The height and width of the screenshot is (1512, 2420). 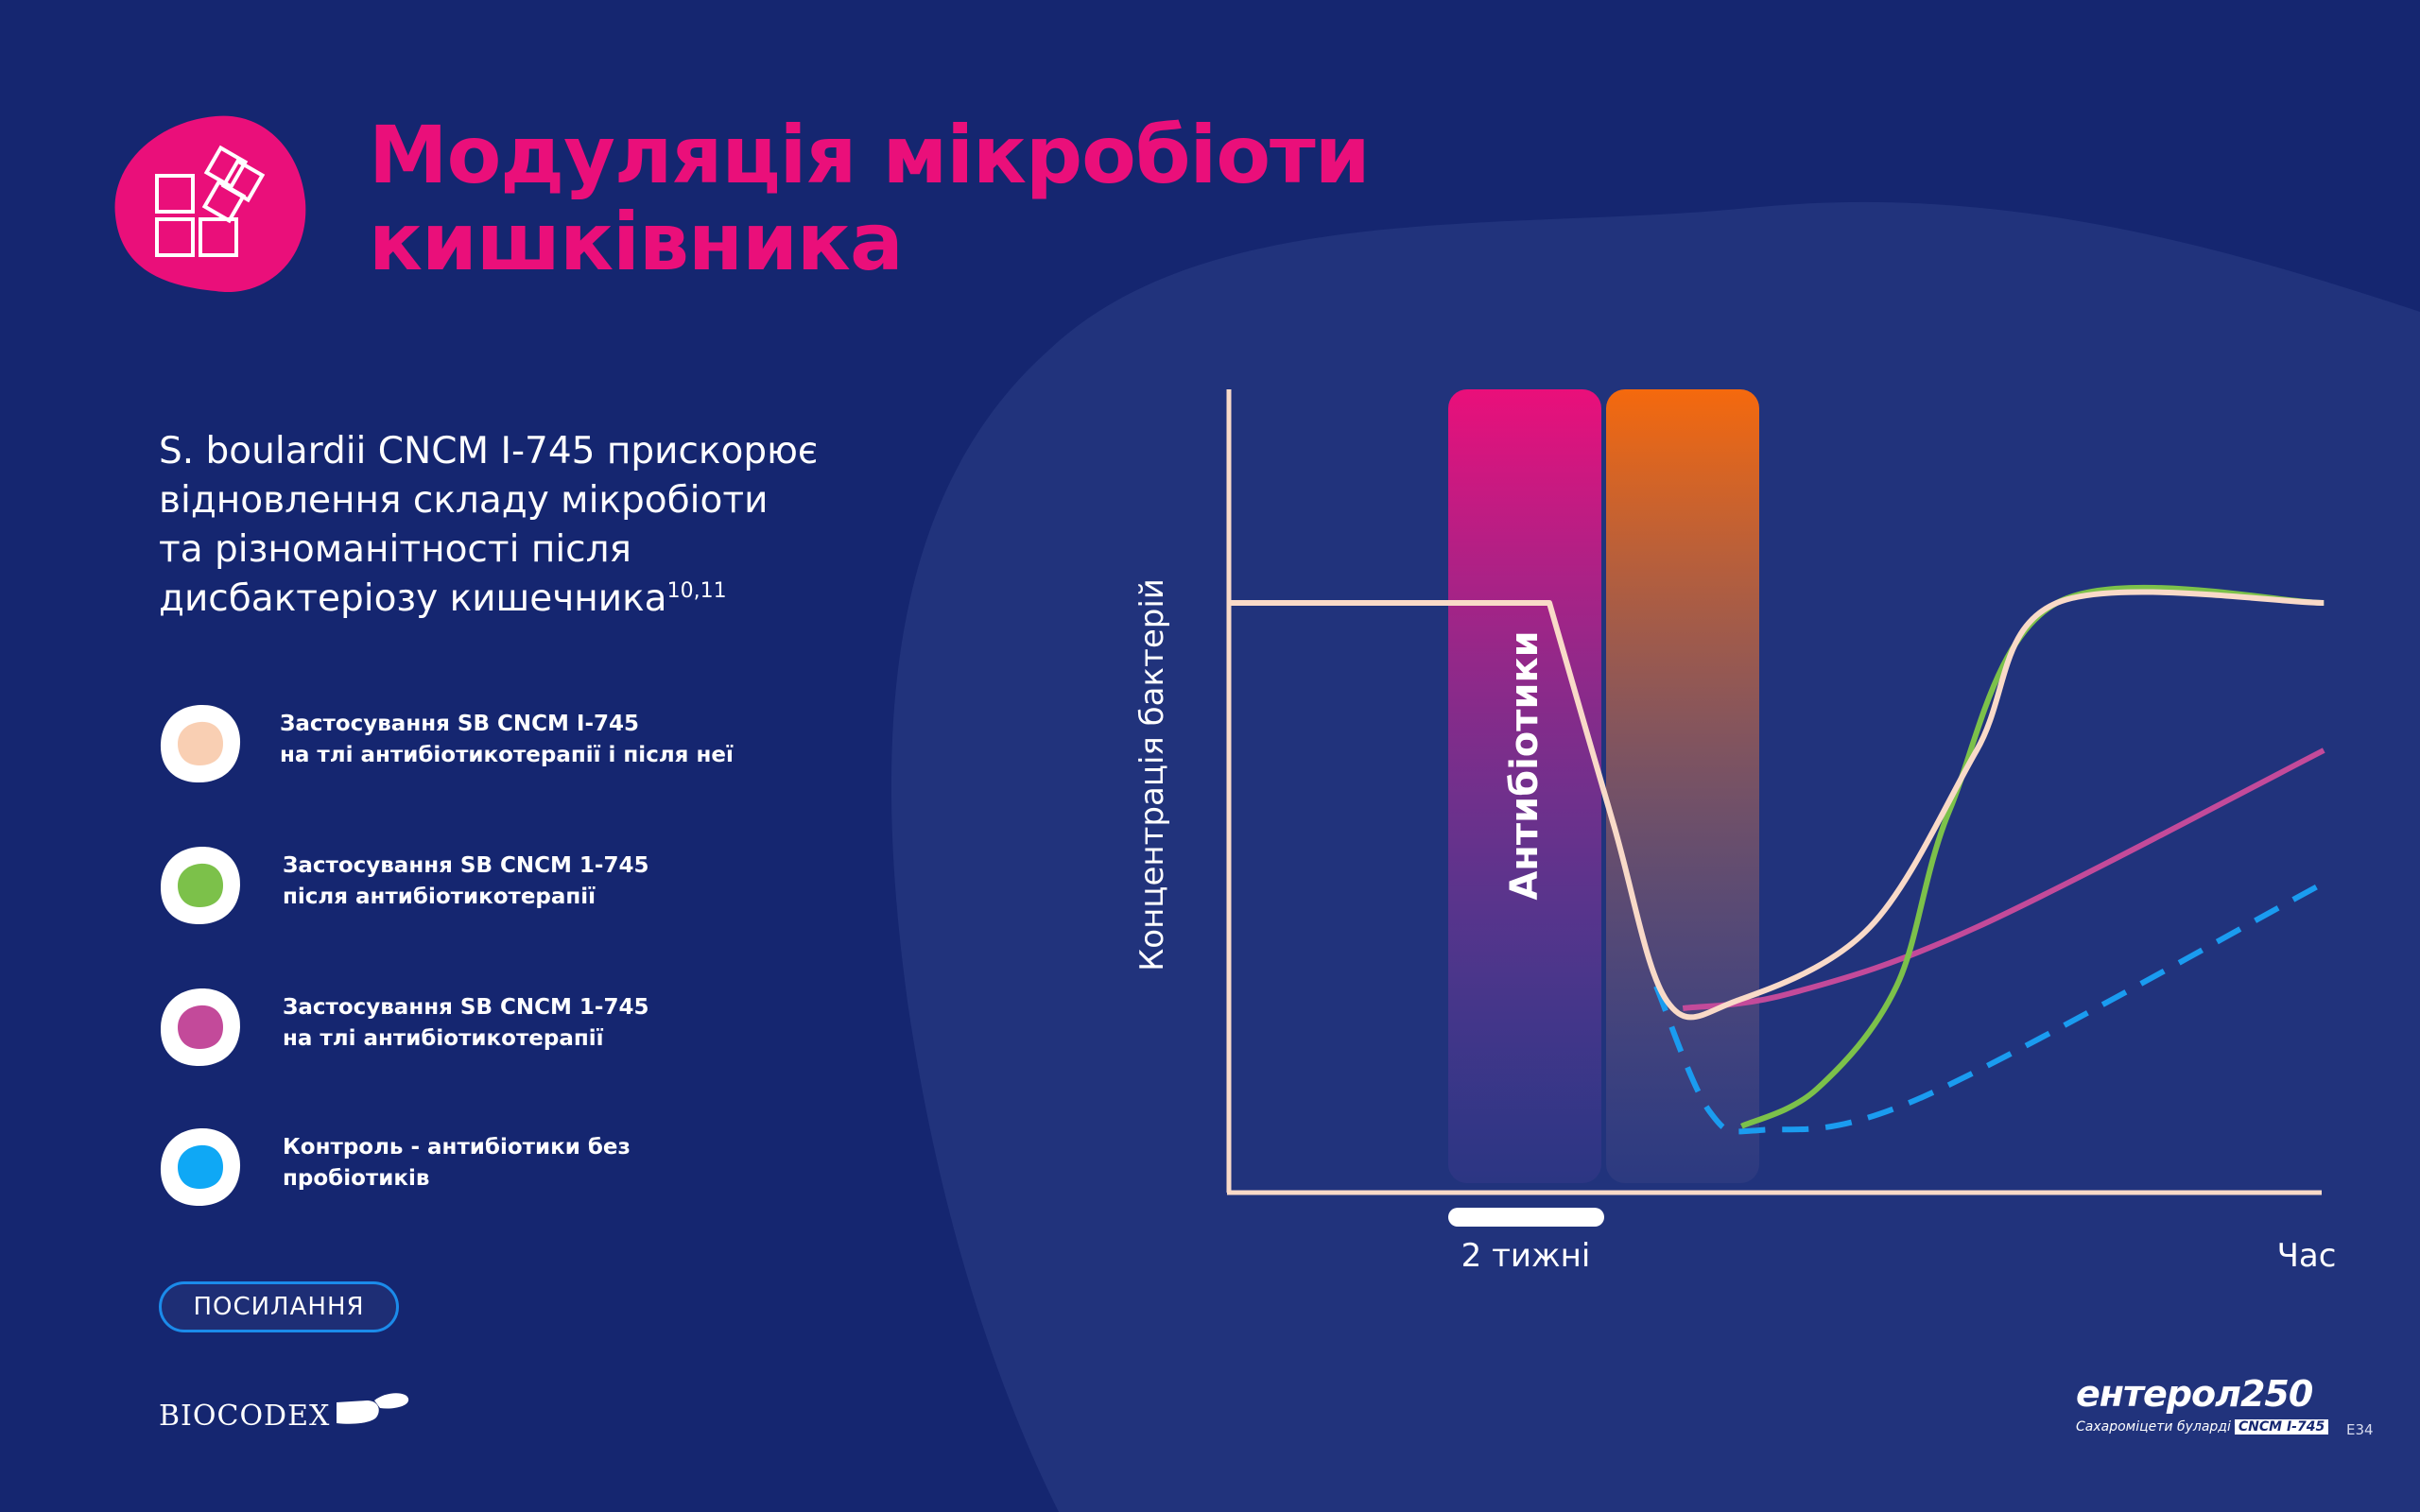 What do you see at coordinates (413, 598) in the screenshot?
I see `intro-line-4-text: дисбактеріозу кишечника` at bounding box center [413, 598].